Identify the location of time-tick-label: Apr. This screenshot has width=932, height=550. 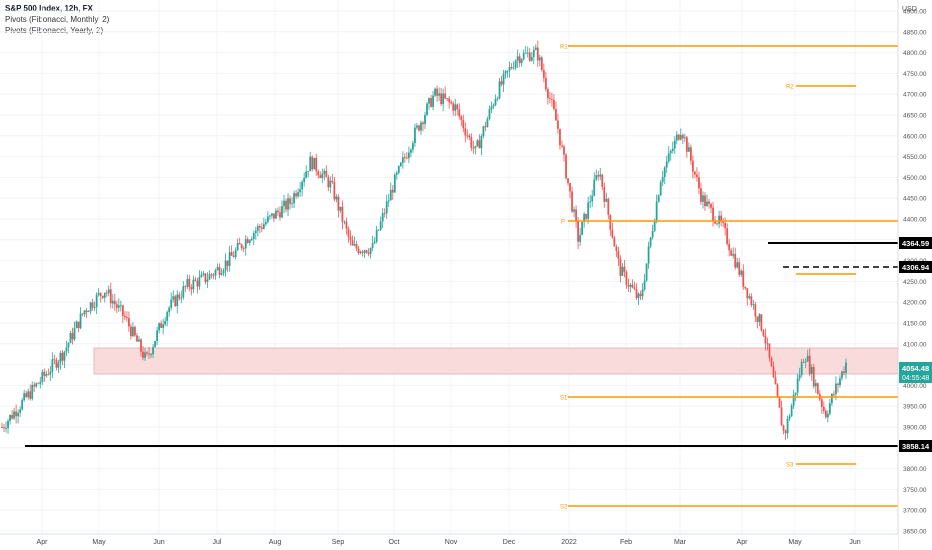
(743, 542).